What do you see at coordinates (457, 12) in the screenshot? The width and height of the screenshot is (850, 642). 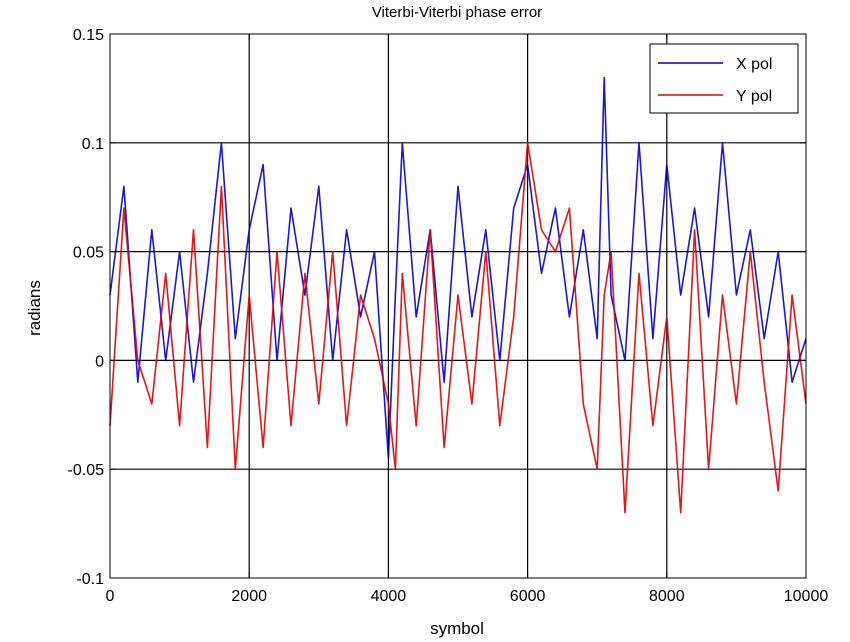 I see `chart-title: Viterbi-Viterbi phase error` at bounding box center [457, 12].